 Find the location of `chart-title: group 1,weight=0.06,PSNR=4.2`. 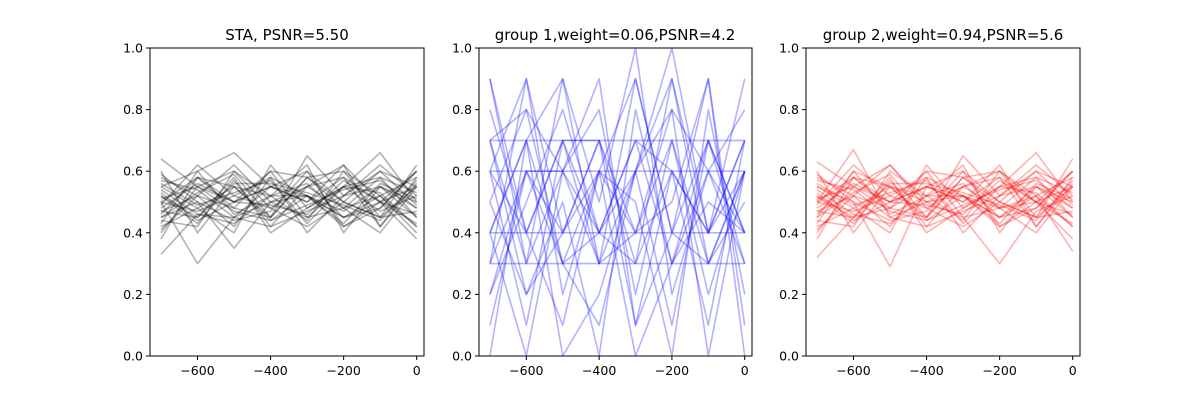

chart-title: group 1,weight=0.06,PSNR=4.2 is located at coordinates (615, 35).